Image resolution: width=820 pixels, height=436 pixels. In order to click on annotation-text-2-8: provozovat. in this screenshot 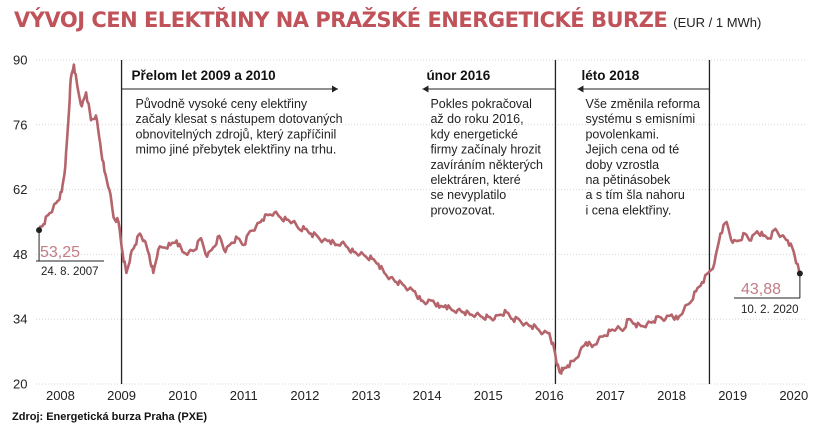, I will do `click(462, 210)`.